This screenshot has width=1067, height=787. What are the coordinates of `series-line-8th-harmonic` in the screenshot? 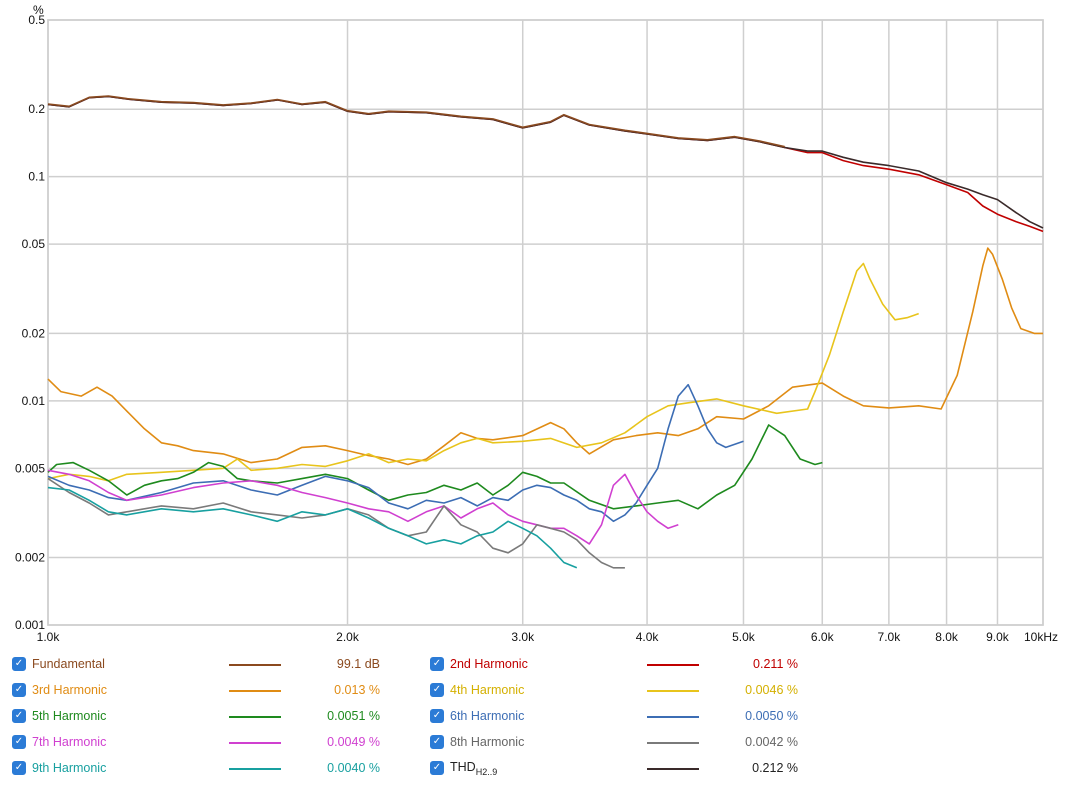 It's located at (336, 523).